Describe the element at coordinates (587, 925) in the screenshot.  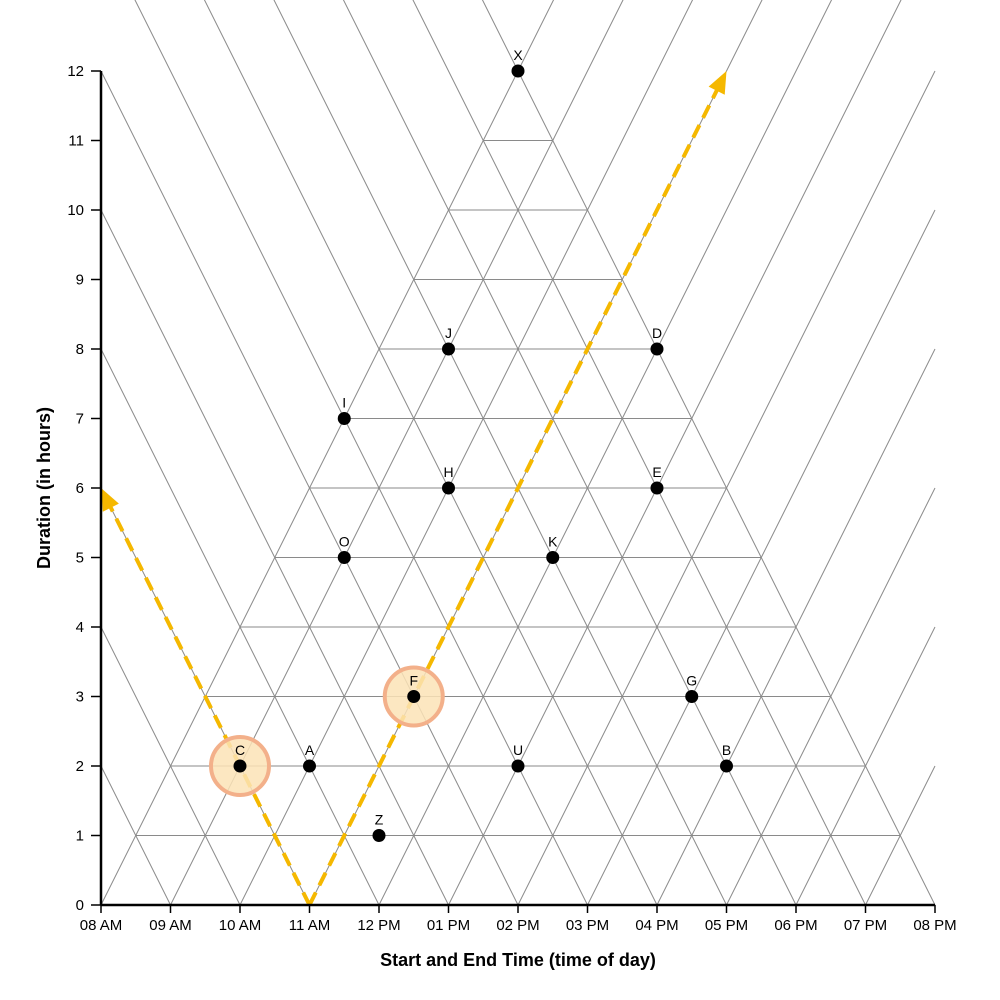
I see `x-tick-label: 03 PM` at that location.